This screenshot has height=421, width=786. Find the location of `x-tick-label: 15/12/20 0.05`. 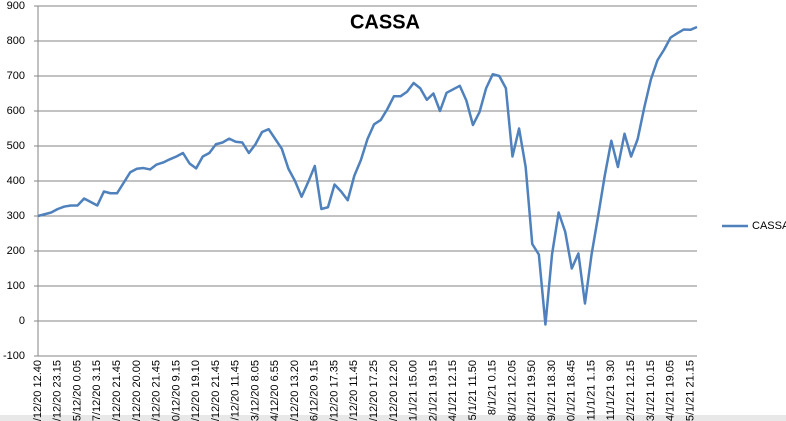

x-tick-label: 15/12/20 0.05 is located at coordinates (77, 390).